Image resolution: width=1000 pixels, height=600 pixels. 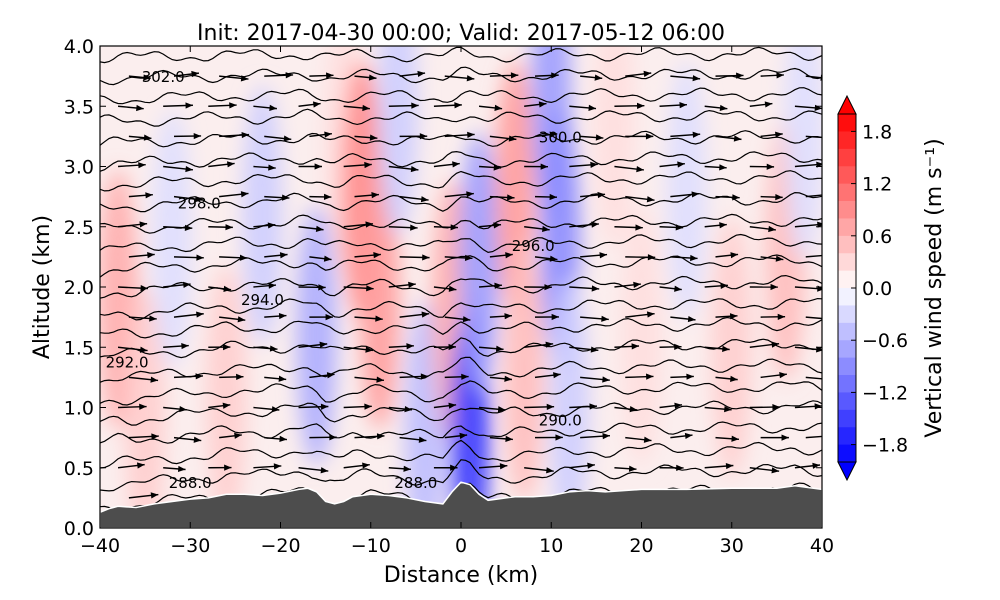 I want to click on colorbar-tick-label-3: 0.0, so click(x=877, y=289).